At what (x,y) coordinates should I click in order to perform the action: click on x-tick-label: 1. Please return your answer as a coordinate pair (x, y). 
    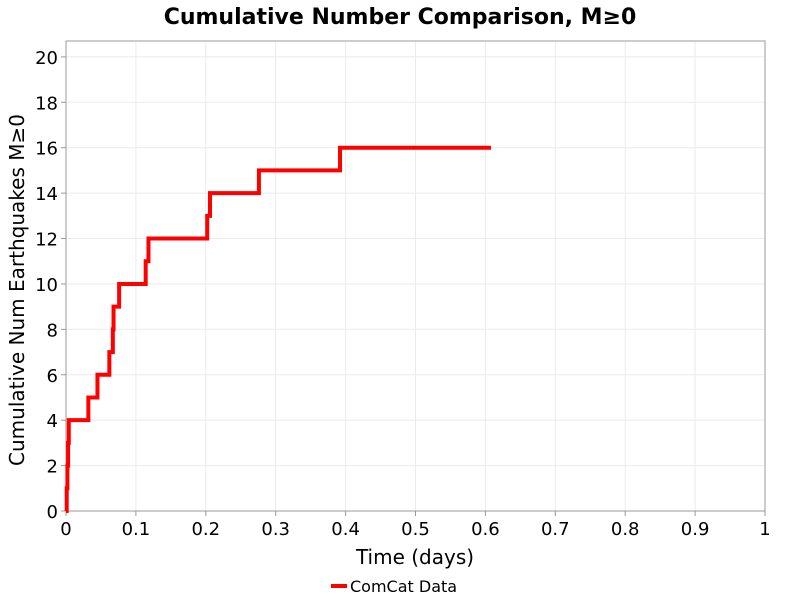
    Looking at the image, I should click on (764, 529).